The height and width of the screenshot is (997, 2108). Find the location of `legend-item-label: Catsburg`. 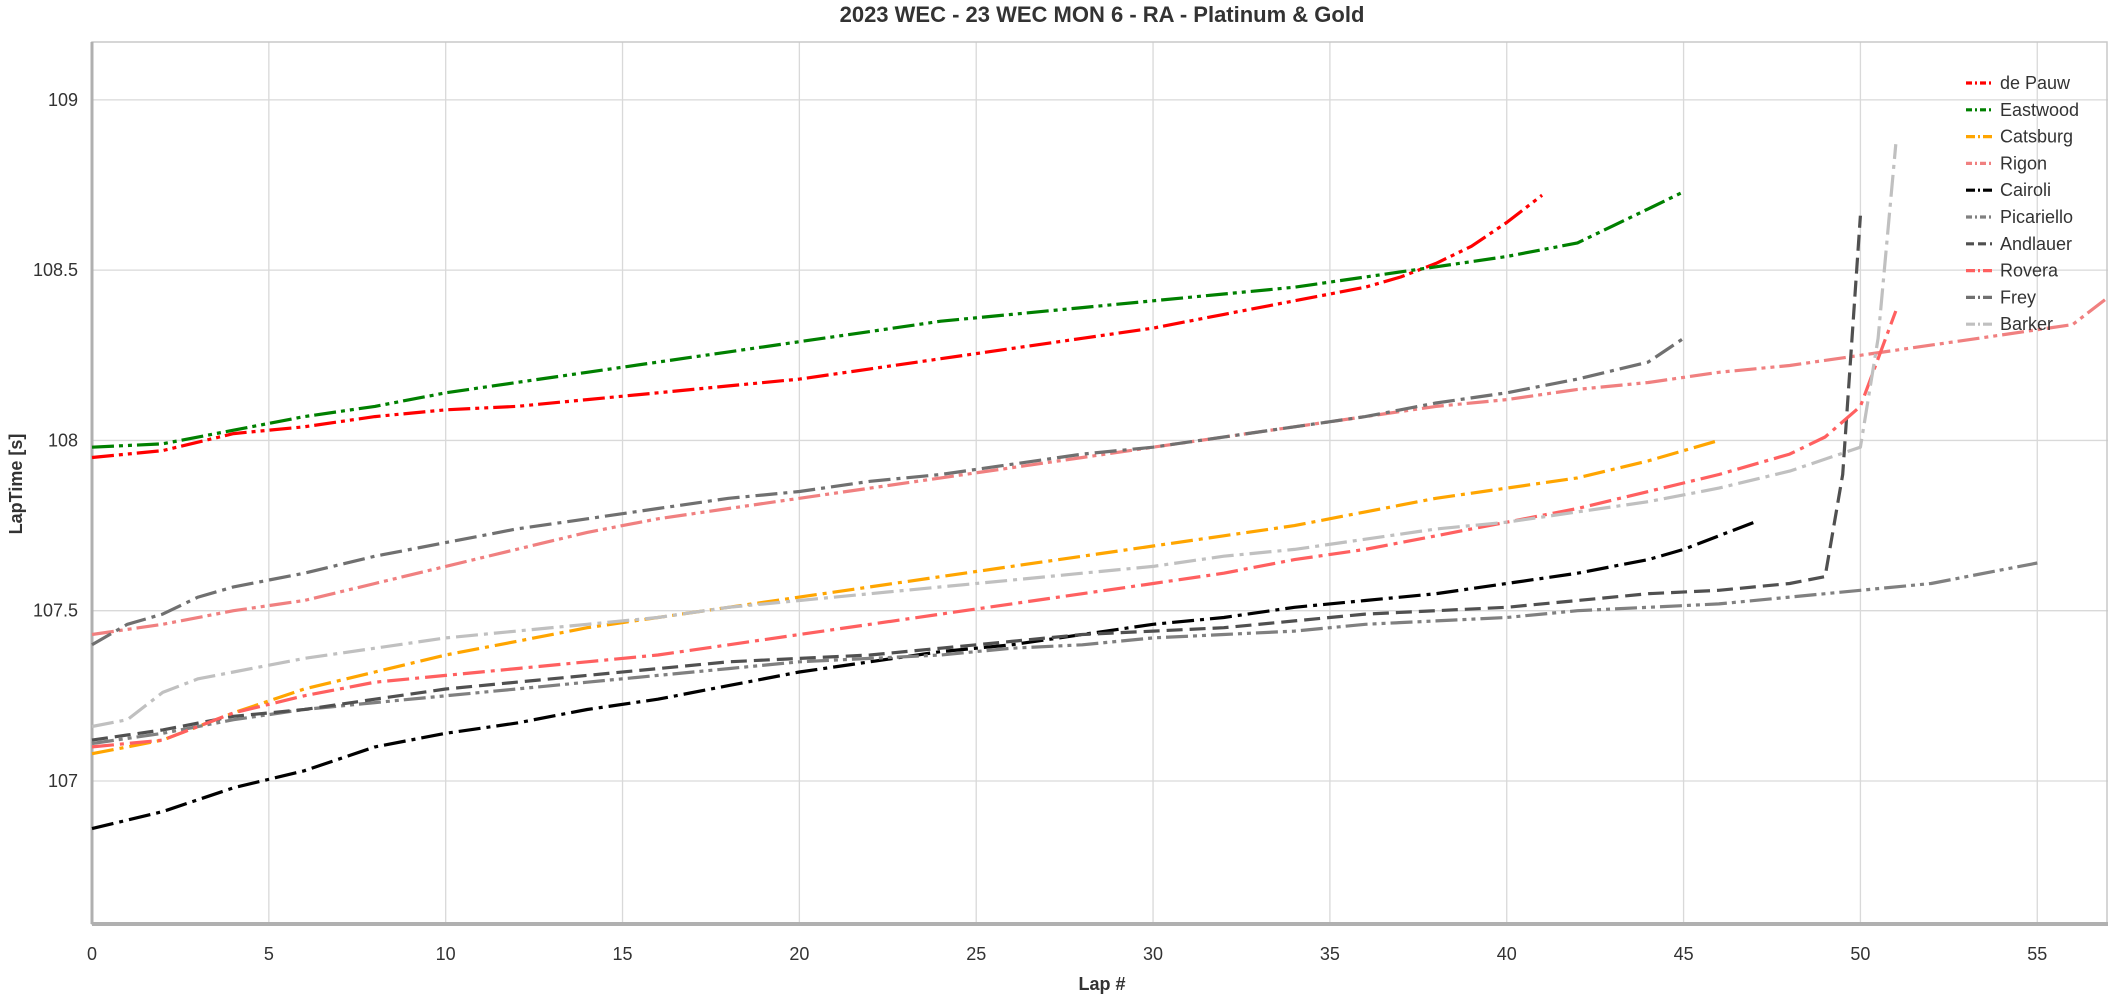

legend-item-label: Catsburg is located at coordinates (2036, 137).